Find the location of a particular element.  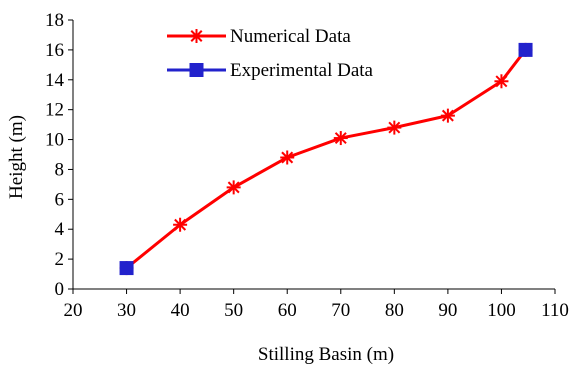

x-tick-label: 30 is located at coordinates (126, 310).